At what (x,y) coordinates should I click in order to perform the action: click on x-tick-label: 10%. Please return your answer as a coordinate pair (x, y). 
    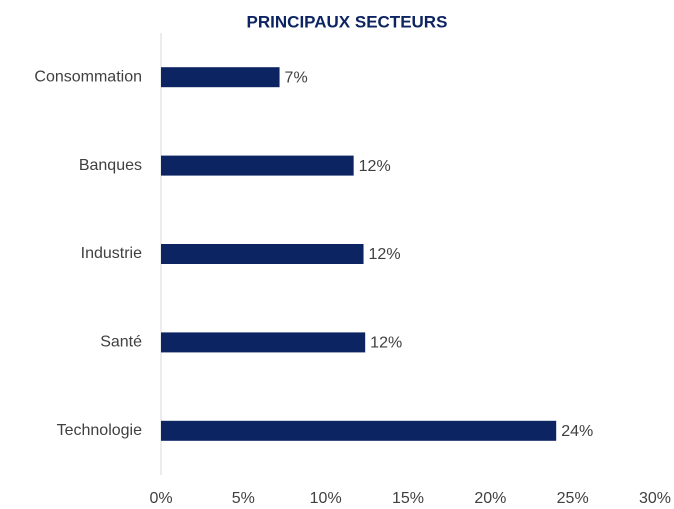
    Looking at the image, I should click on (326, 498).